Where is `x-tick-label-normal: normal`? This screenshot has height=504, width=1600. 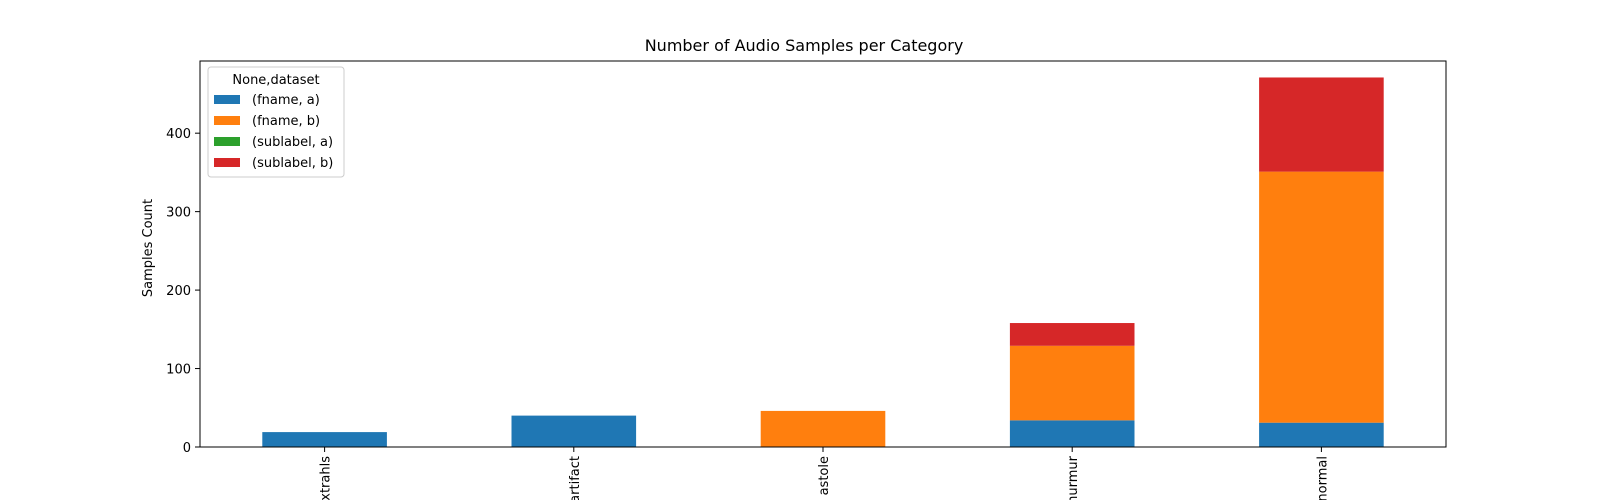 x-tick-label-normal: normal is located at coordinates (1322, 478).